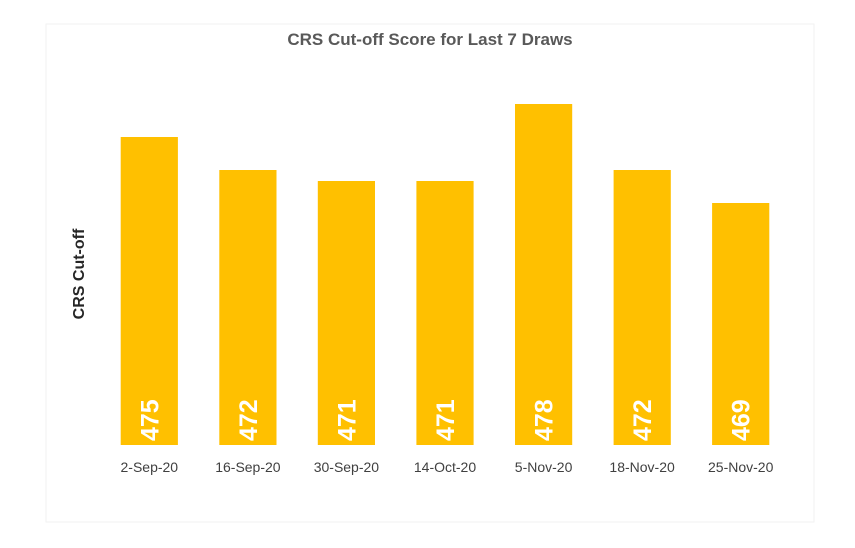 The height and width of the screenshot is (548, 855). Describe the element at coordinates (249, 420) in the screenshot. I see `data-label-16-Sep-20: 472` at that location.